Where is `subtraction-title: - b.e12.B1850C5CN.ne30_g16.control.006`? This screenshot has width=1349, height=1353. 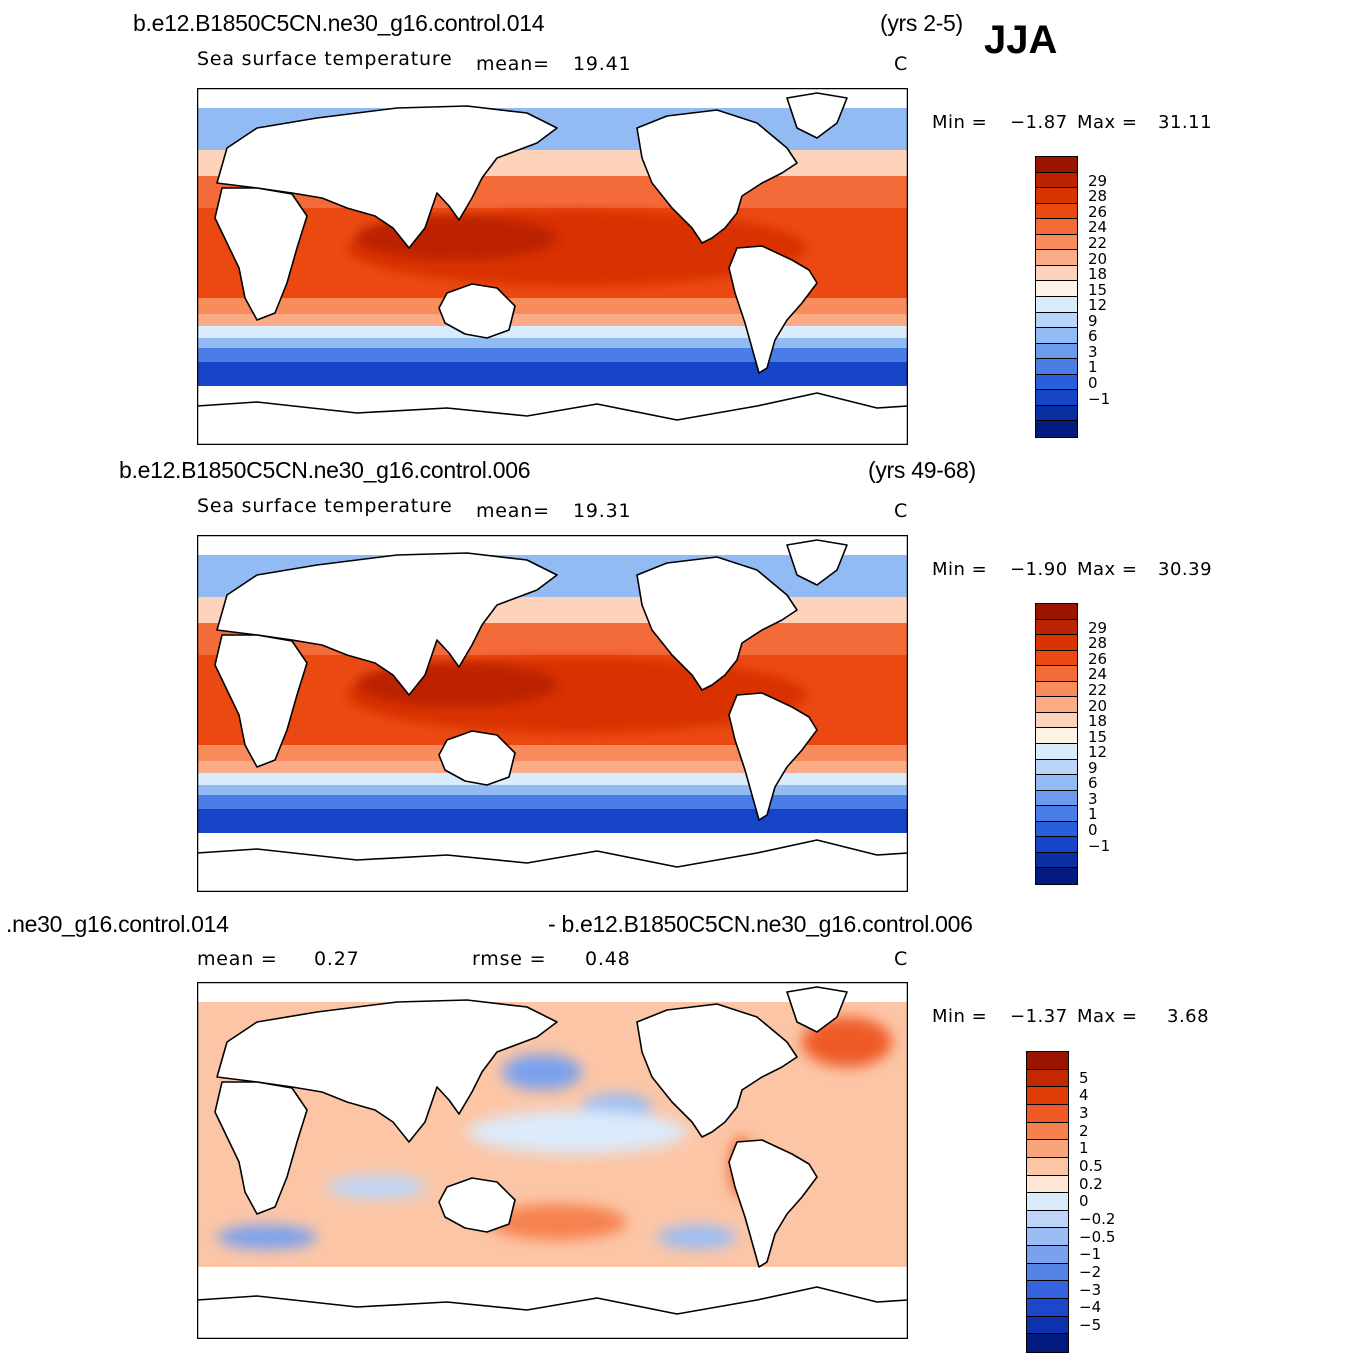
subtraction-title: - b.e12.B1850C5CN.ne30_g16.control.006 is located at coordinates (760, 924).